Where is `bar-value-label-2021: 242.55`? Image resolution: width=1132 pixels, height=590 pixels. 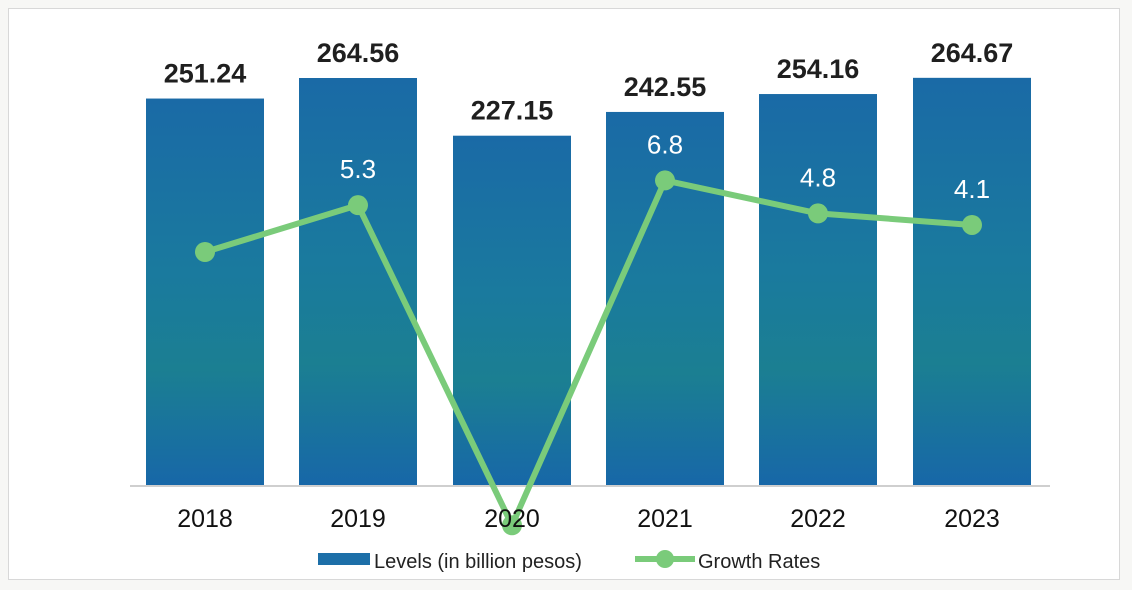
bar-value-label-2021: 242.55 is located at coordinates (665, 87).